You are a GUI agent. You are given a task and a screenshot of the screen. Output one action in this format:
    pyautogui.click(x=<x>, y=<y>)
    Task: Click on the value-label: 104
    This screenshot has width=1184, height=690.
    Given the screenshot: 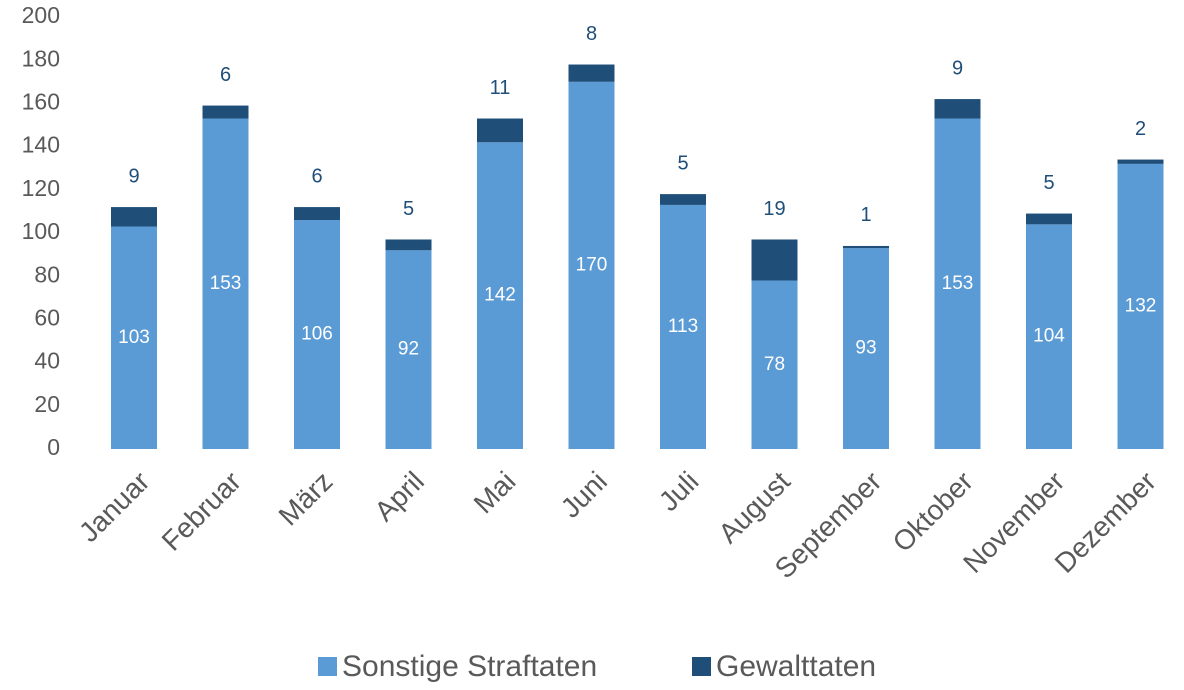 What is the action you would take?
    pyautogui.click(x=1049, y=336)
    